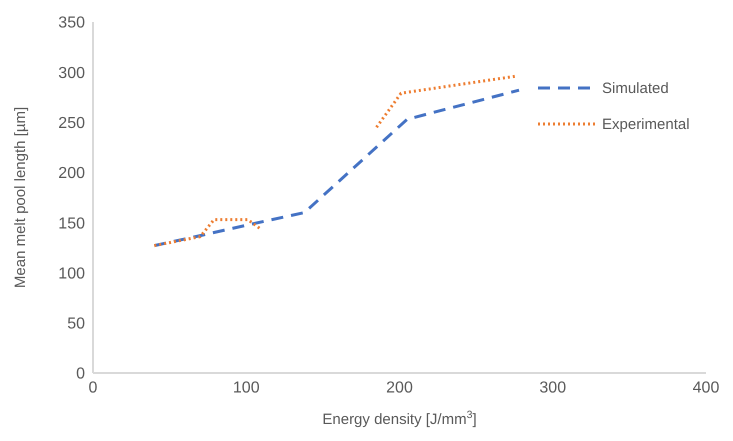  I want to click on x-axis-title: Energy density [J/mm$^{3}$], so click(399, 418).